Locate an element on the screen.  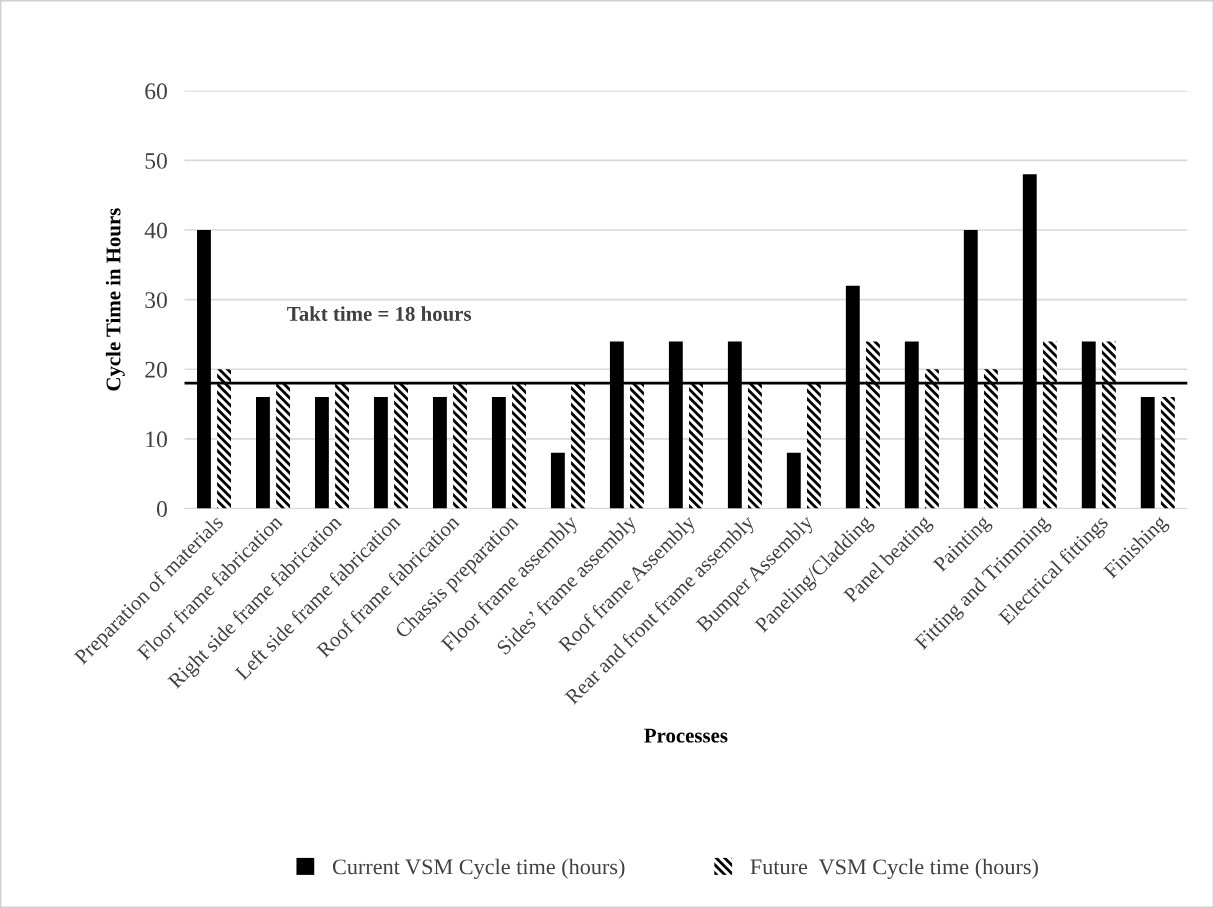
legend-label: Future VSM Cycle time (hours) is located at coordinates (894, 868).